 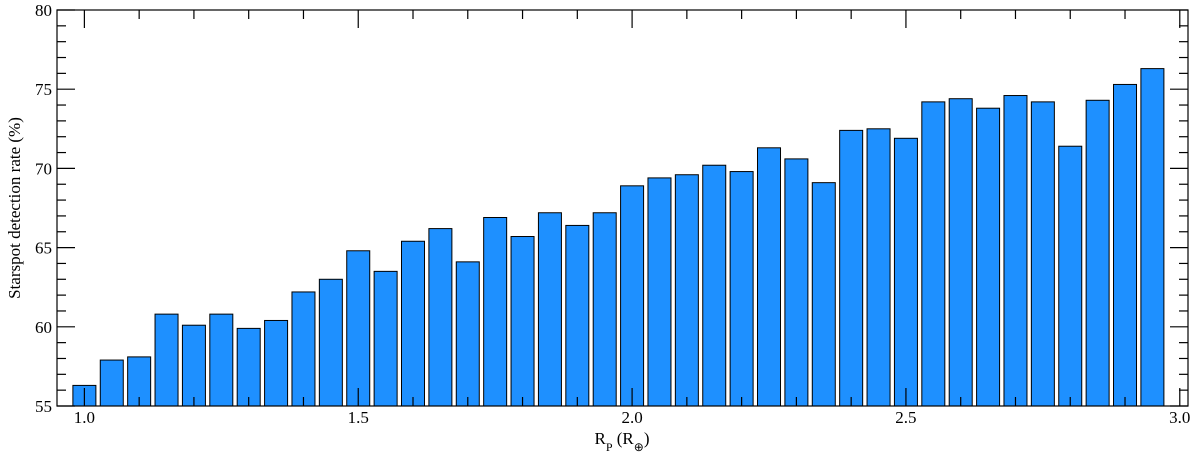 I want to click on x-tick-label: 2.5, so click(x=905, y=417).